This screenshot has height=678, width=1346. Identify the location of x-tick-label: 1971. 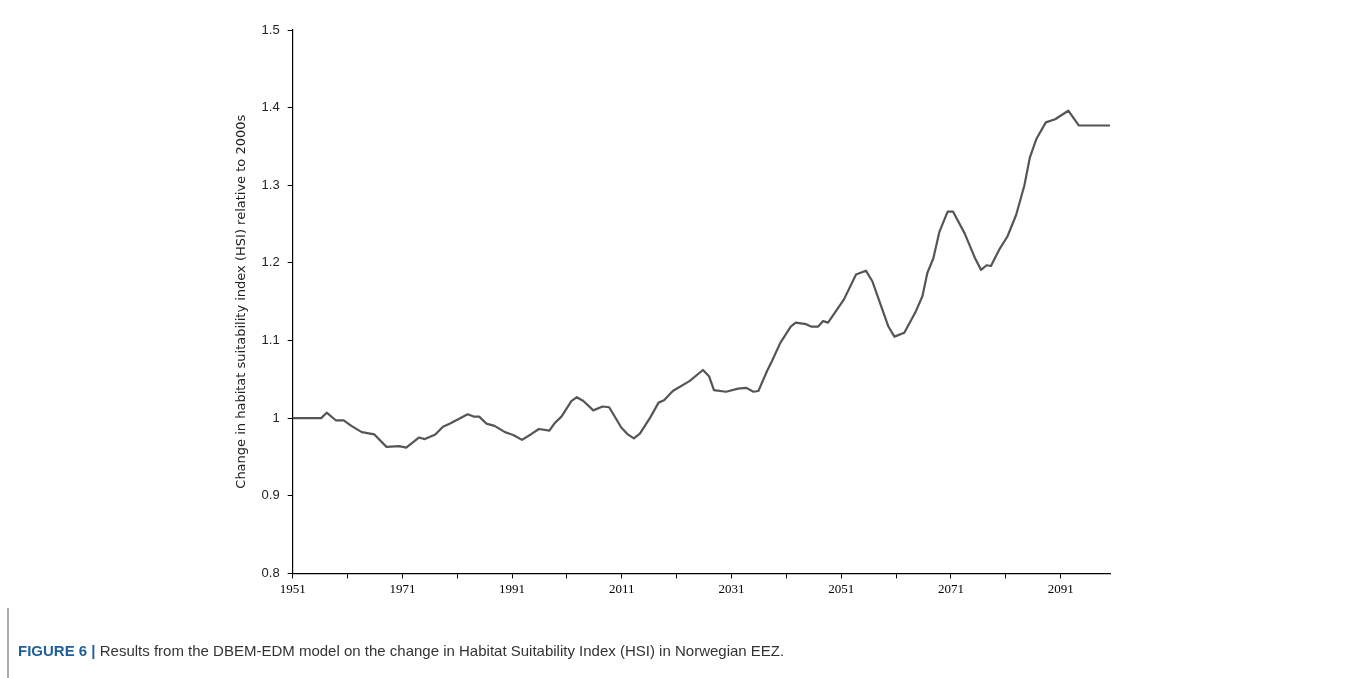
(402, 588).